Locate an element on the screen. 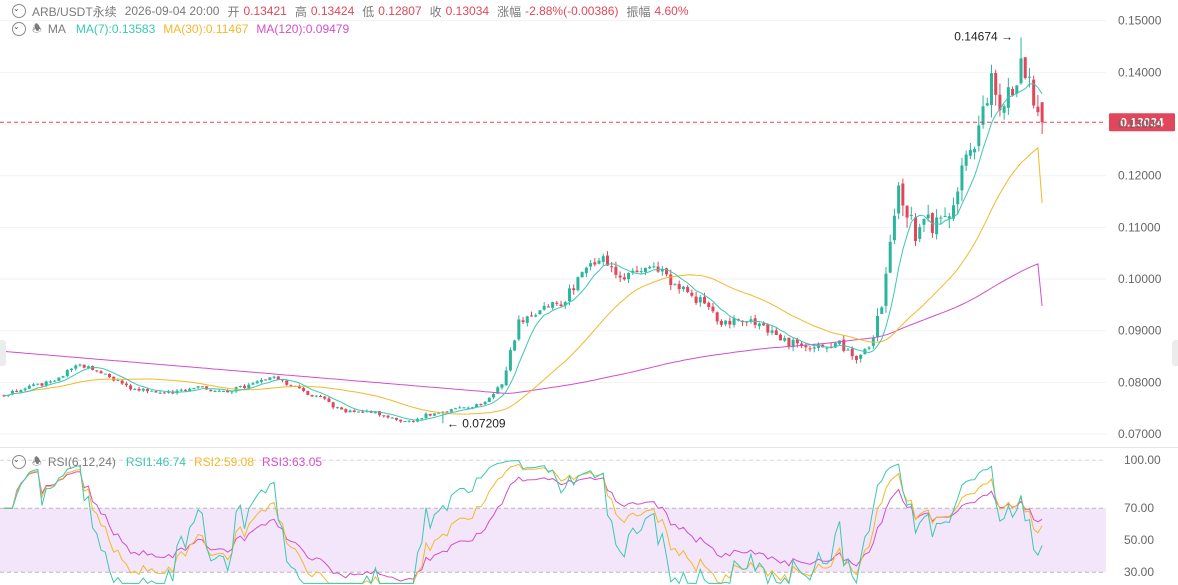 The width and height of the screenshot is (1178, 585). price-axis-tick: 0.14000 is located at coordinates (1140, 72).